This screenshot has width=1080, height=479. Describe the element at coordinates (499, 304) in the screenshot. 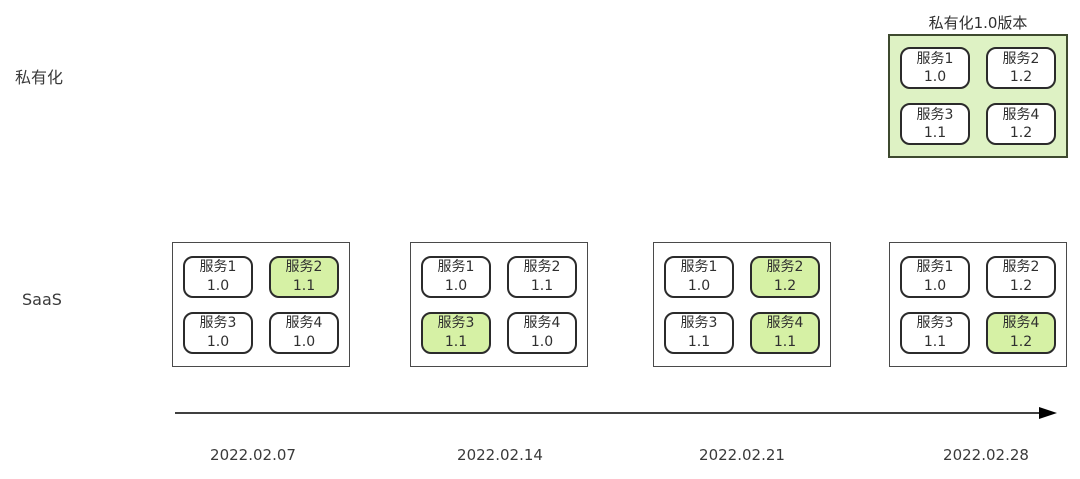

I see `saas-group: 服务1 1.0 服务2 1.1 服务3 1.1 服务4 1.0` at that location.